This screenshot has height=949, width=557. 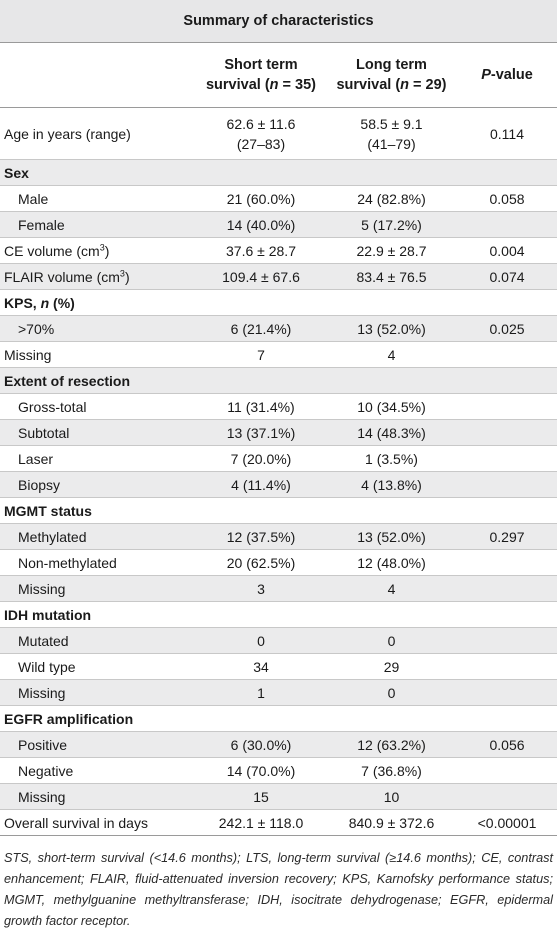 I want to click on table-row: Missing 7 4, so click(x=278, y=354).